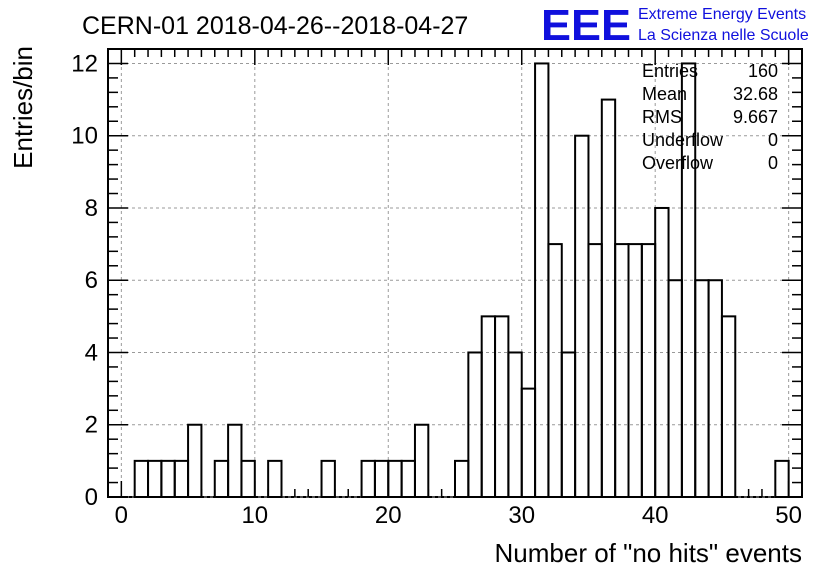 This screenshot has height=572, width=836. I want to click on stat-underflow-label: Underflow, so click(683, 140).